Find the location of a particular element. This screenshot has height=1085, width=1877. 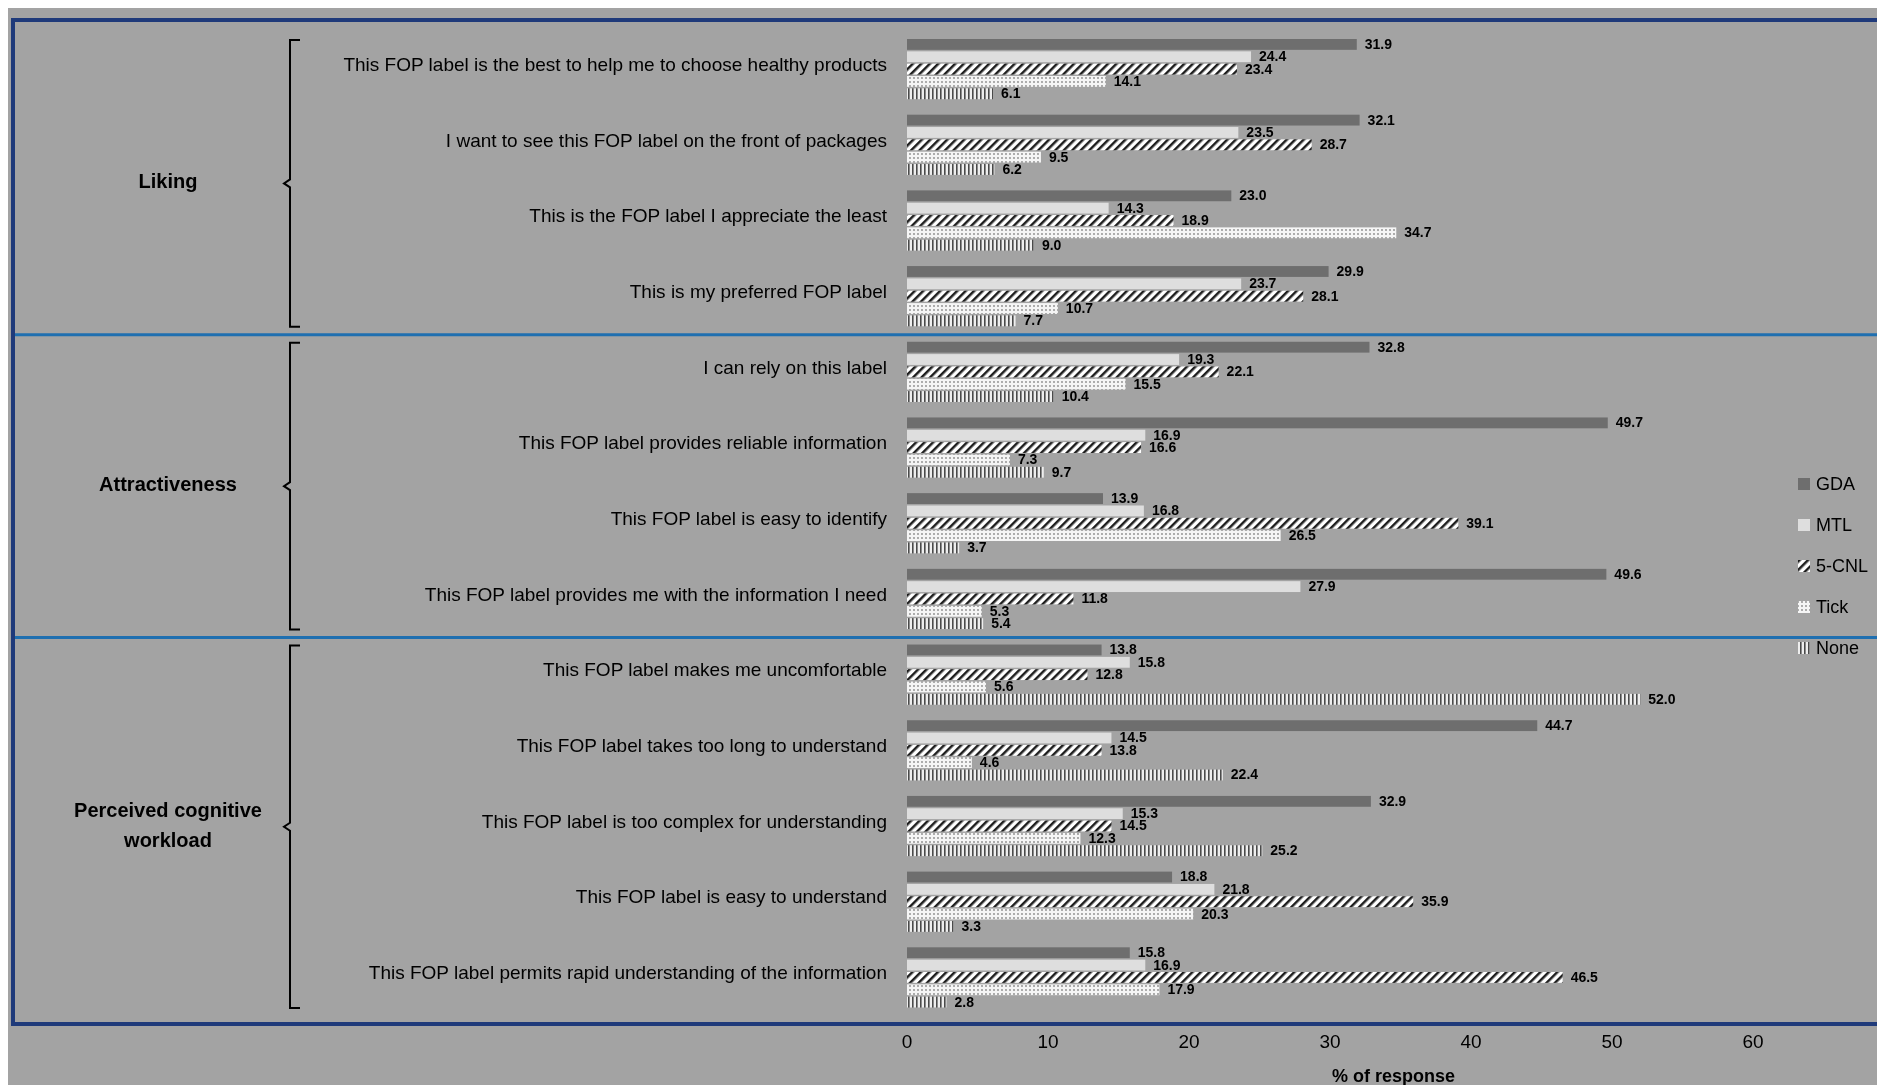

data-label: 52.0 is located at coordinates (1662, 698).